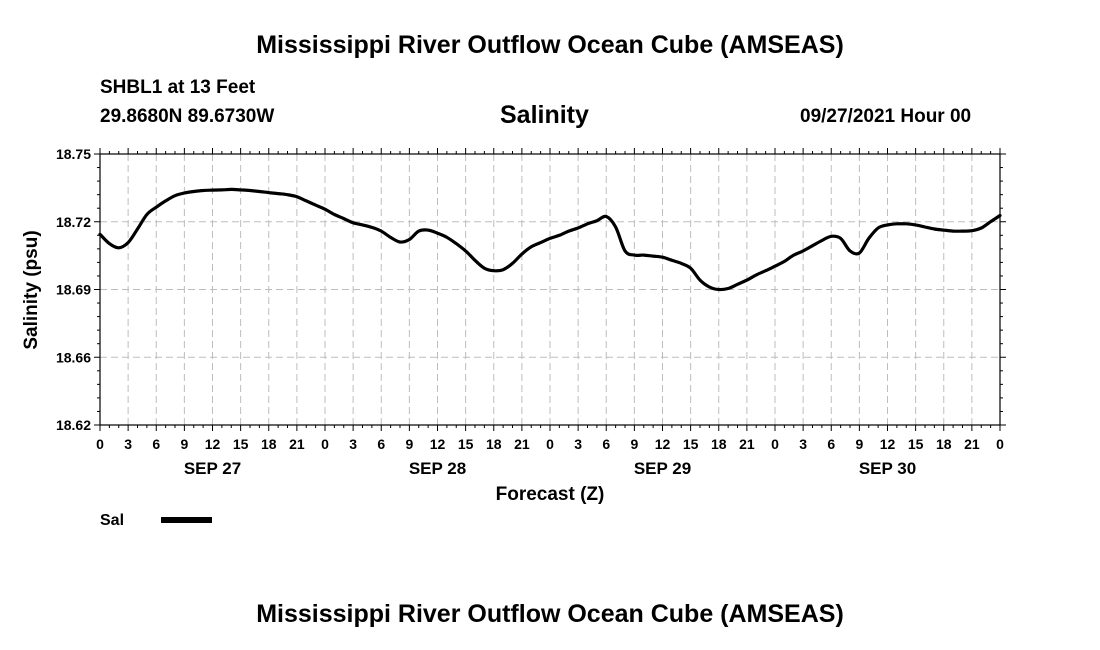 This screenshot has width=1100, height=650. I want to click on variable-title: Salinity, so click(544, 115).